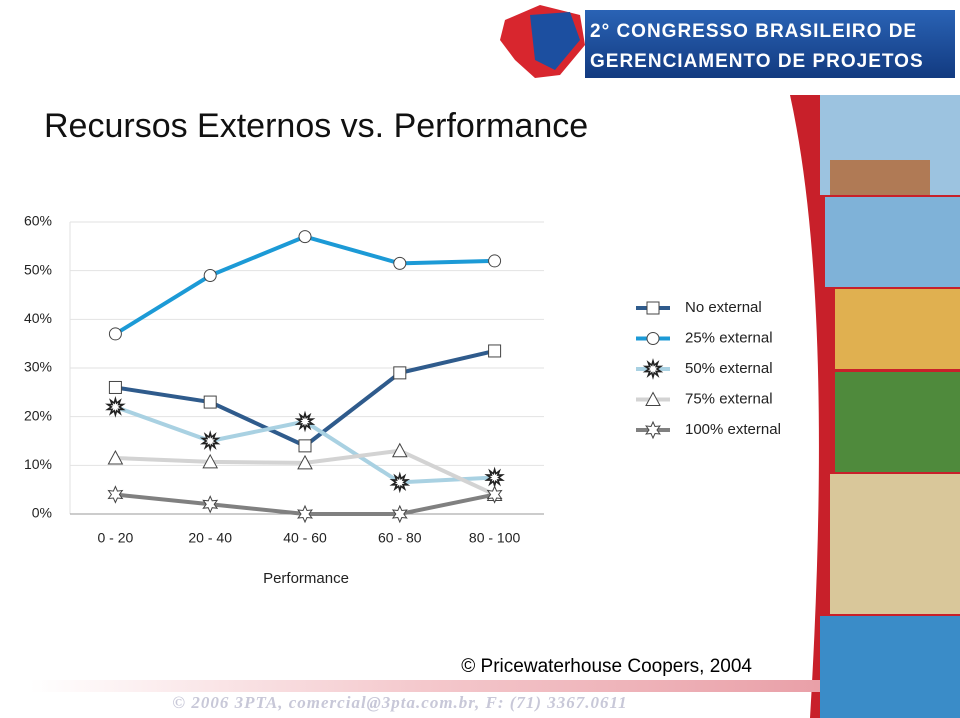  I want to click on y-tick-label: 0%, so click(42, 513).